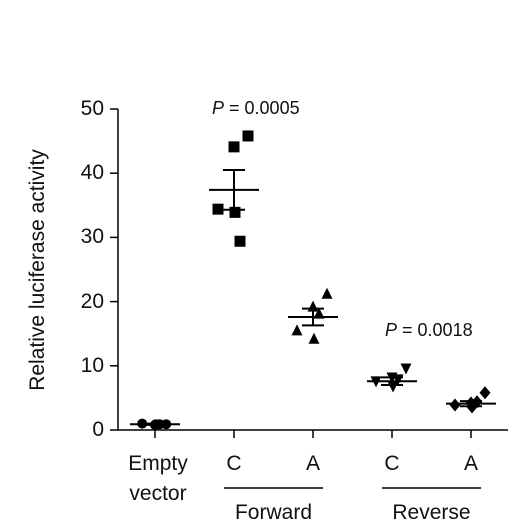  I want to click on y-tick-label: 20, so click(92, 301).